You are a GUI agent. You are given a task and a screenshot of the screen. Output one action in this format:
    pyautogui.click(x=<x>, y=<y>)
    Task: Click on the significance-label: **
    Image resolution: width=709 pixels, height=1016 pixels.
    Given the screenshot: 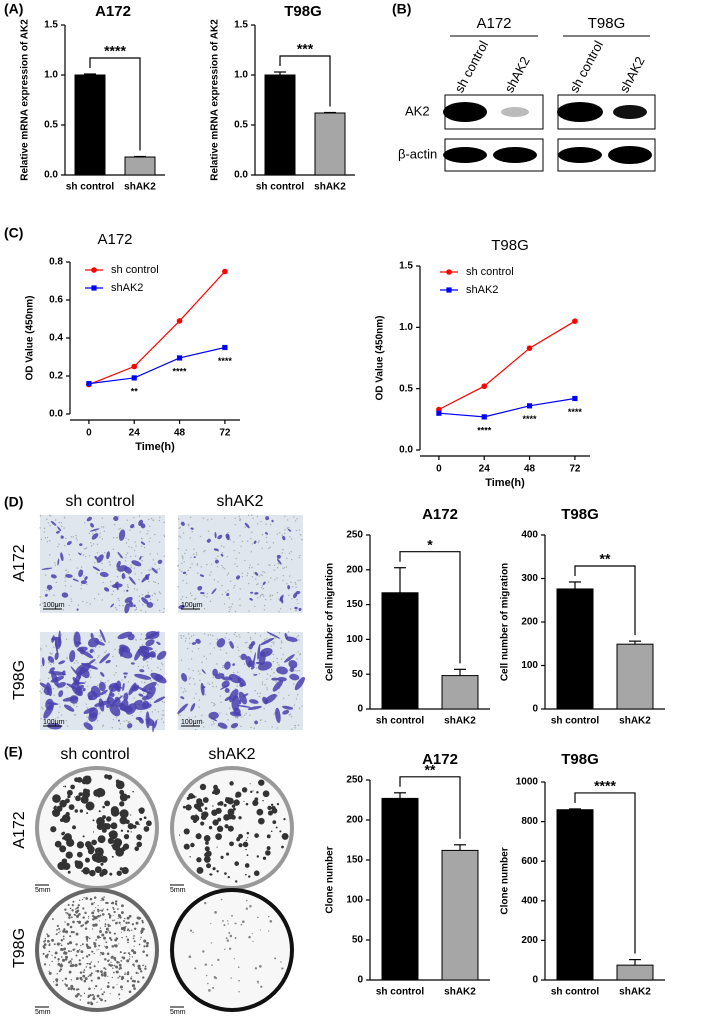 What is the action you would take?
    pyautogui.click(x=605, y=559)
    